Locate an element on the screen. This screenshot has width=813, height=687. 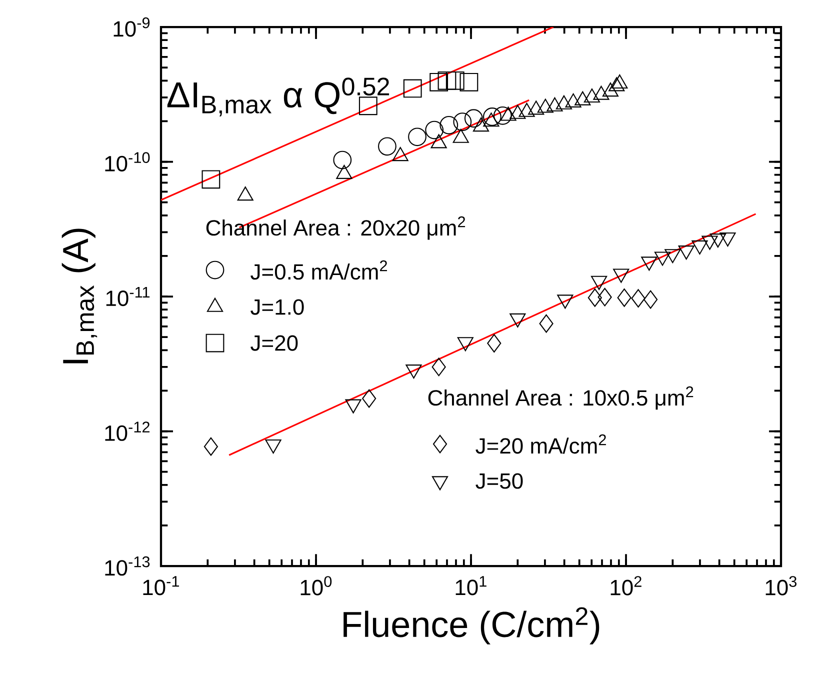
x-axis-title: Fluence (C/cm$^{2}$) is located at coordinates (472, 625).